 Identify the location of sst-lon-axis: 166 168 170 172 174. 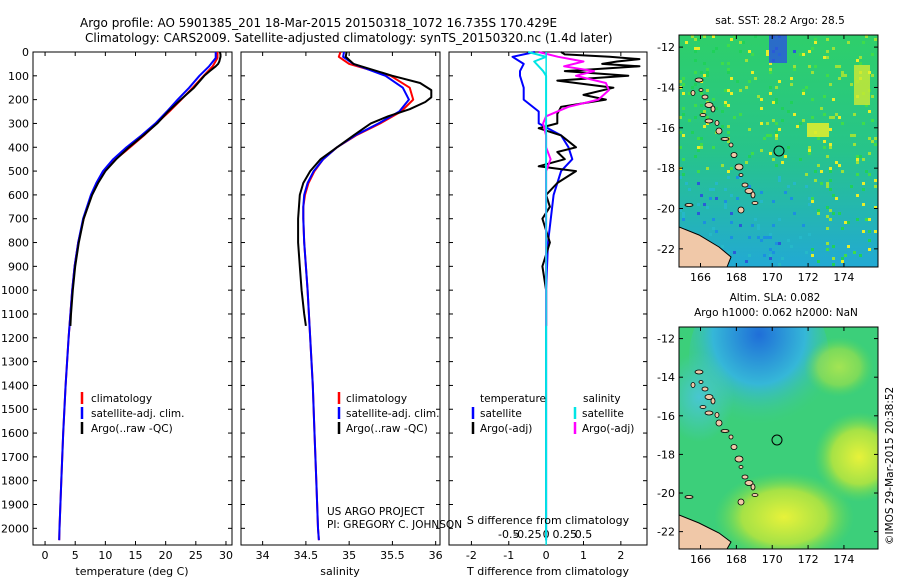
(772, 159).